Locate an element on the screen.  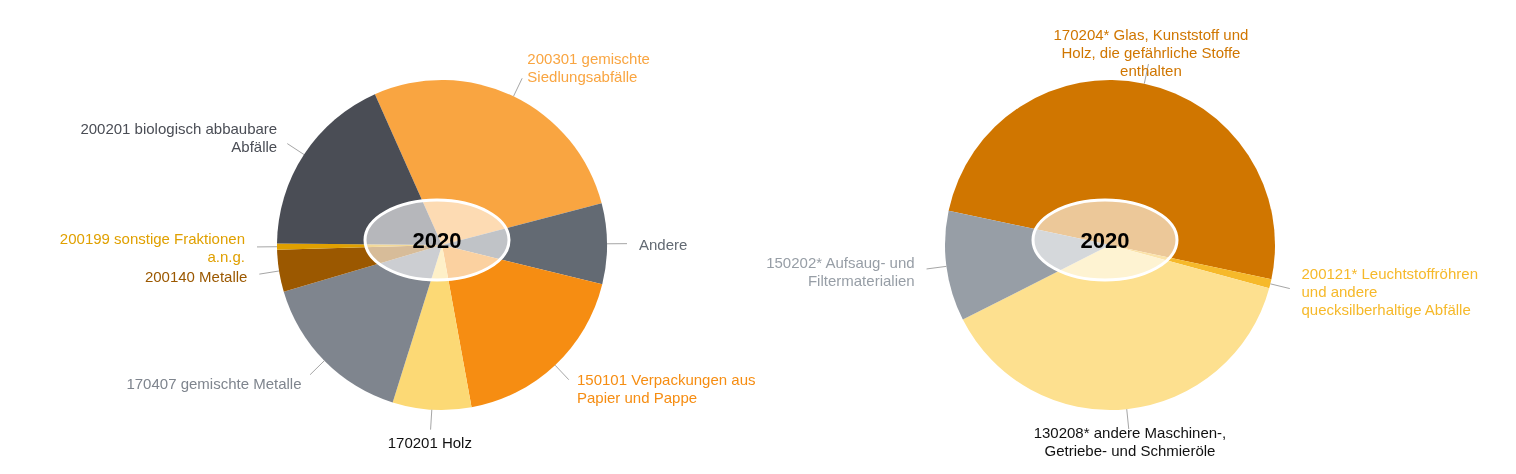
slice-label: Andere is located at coordinates (663, 244).